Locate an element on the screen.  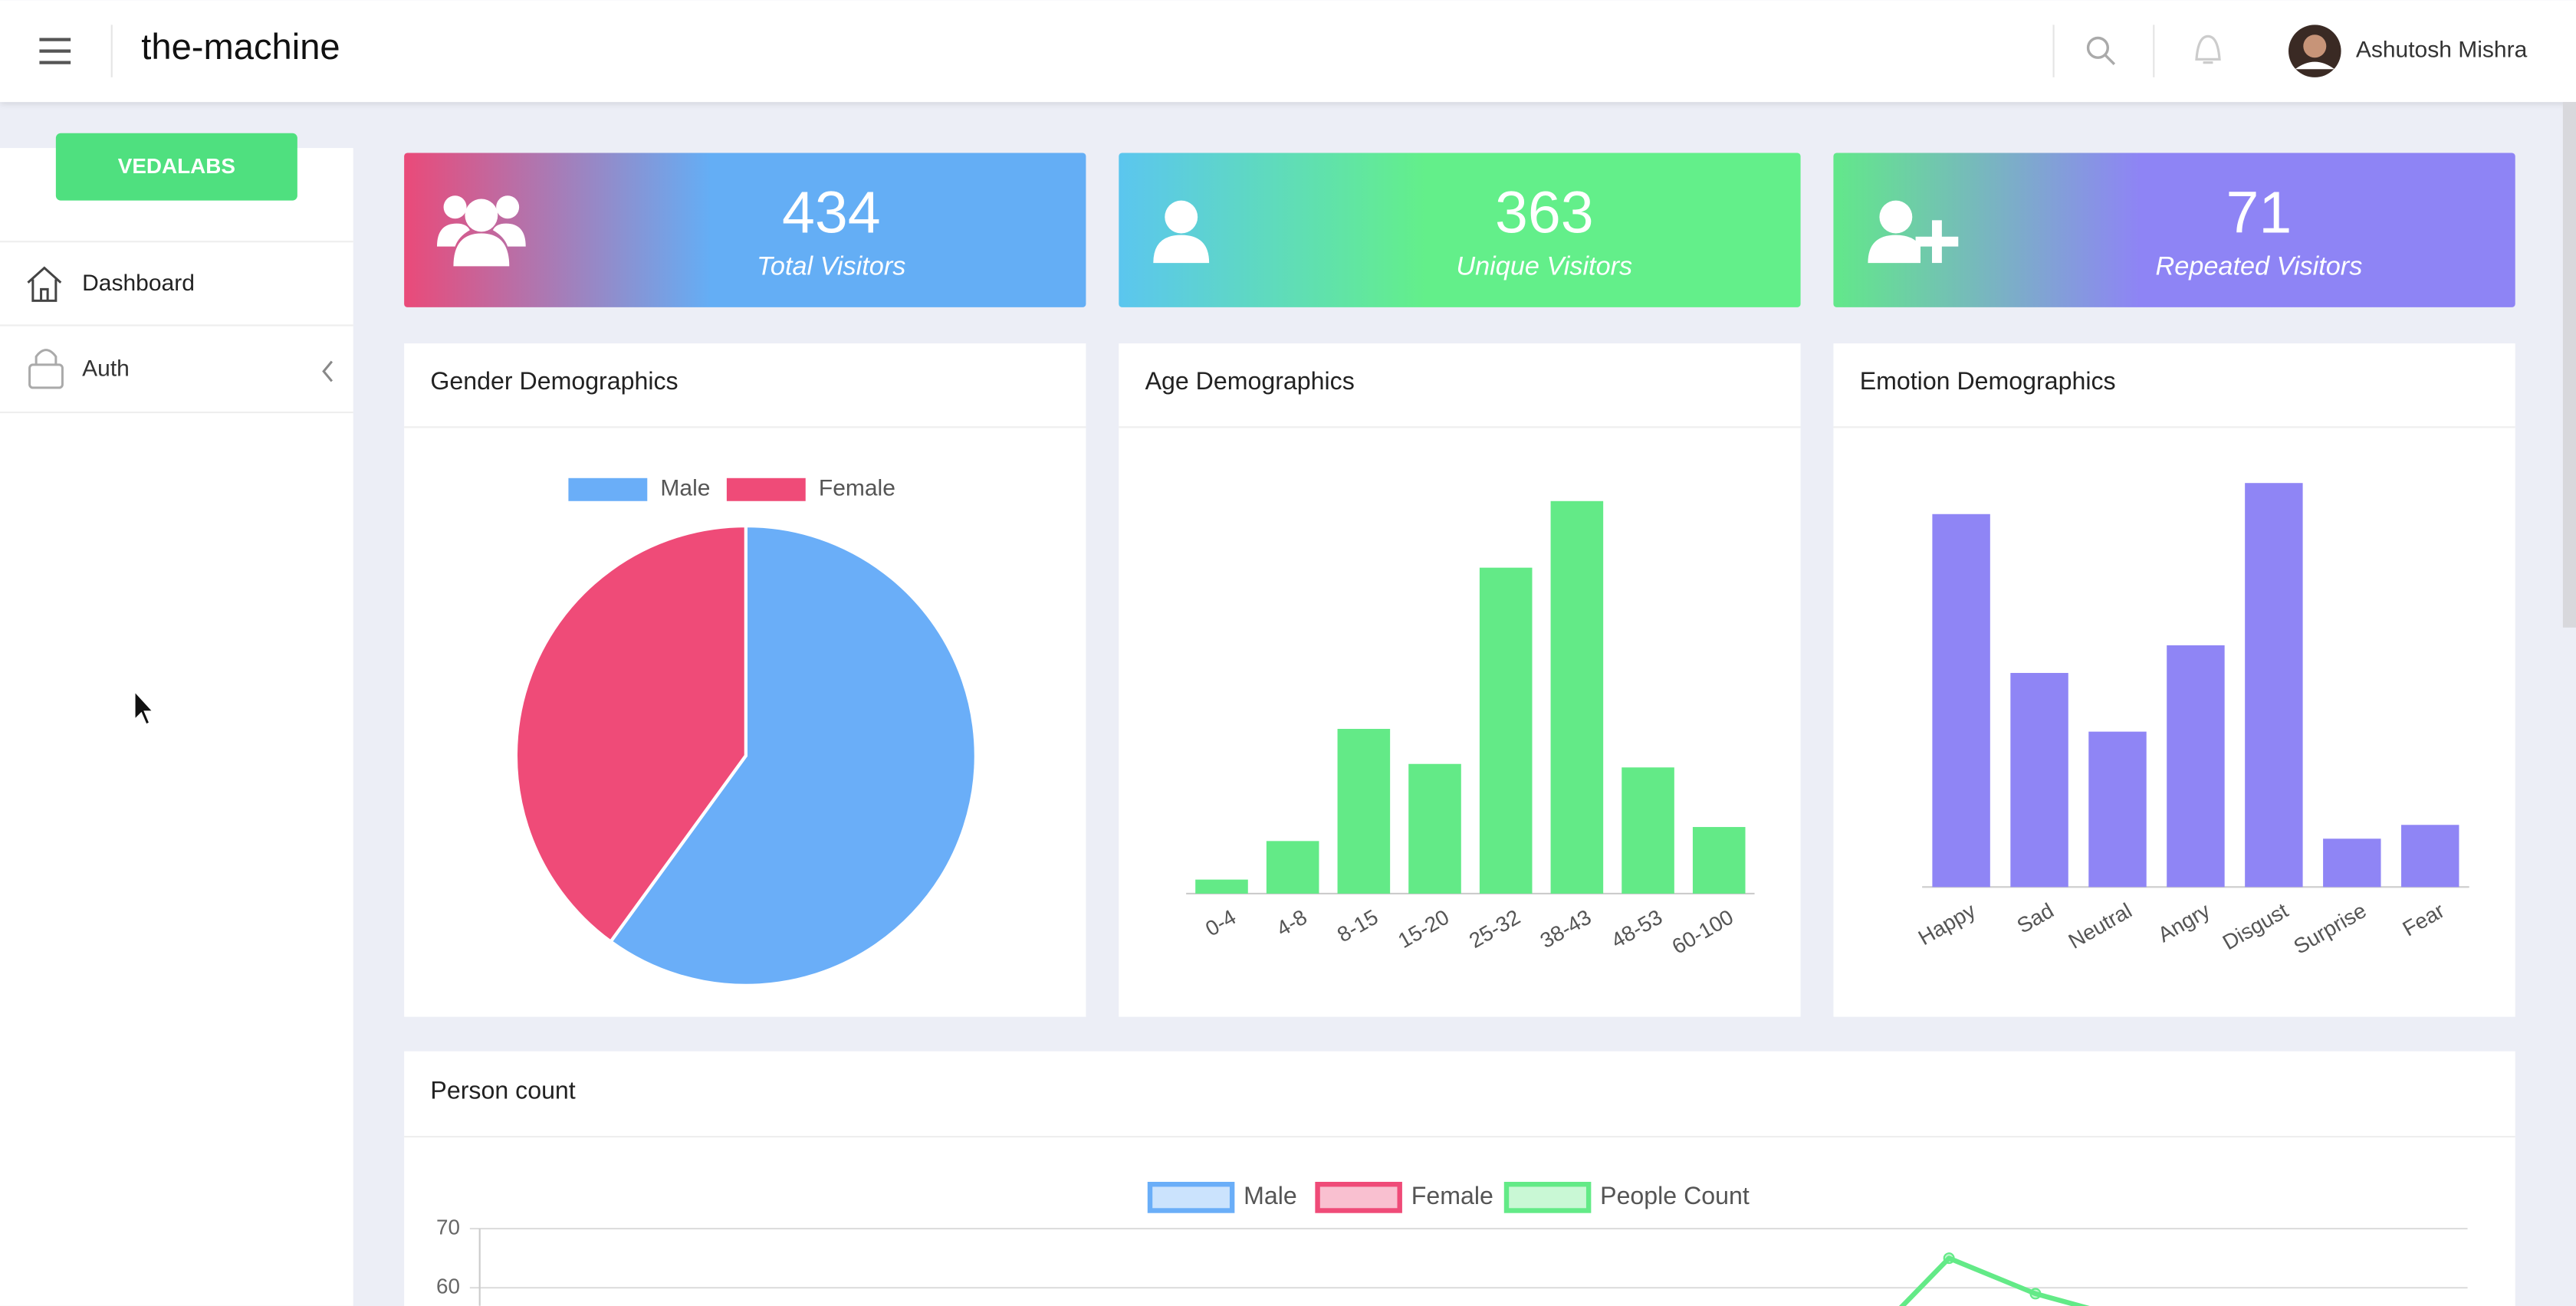
chart-card is located at coordinates (1460, 680).